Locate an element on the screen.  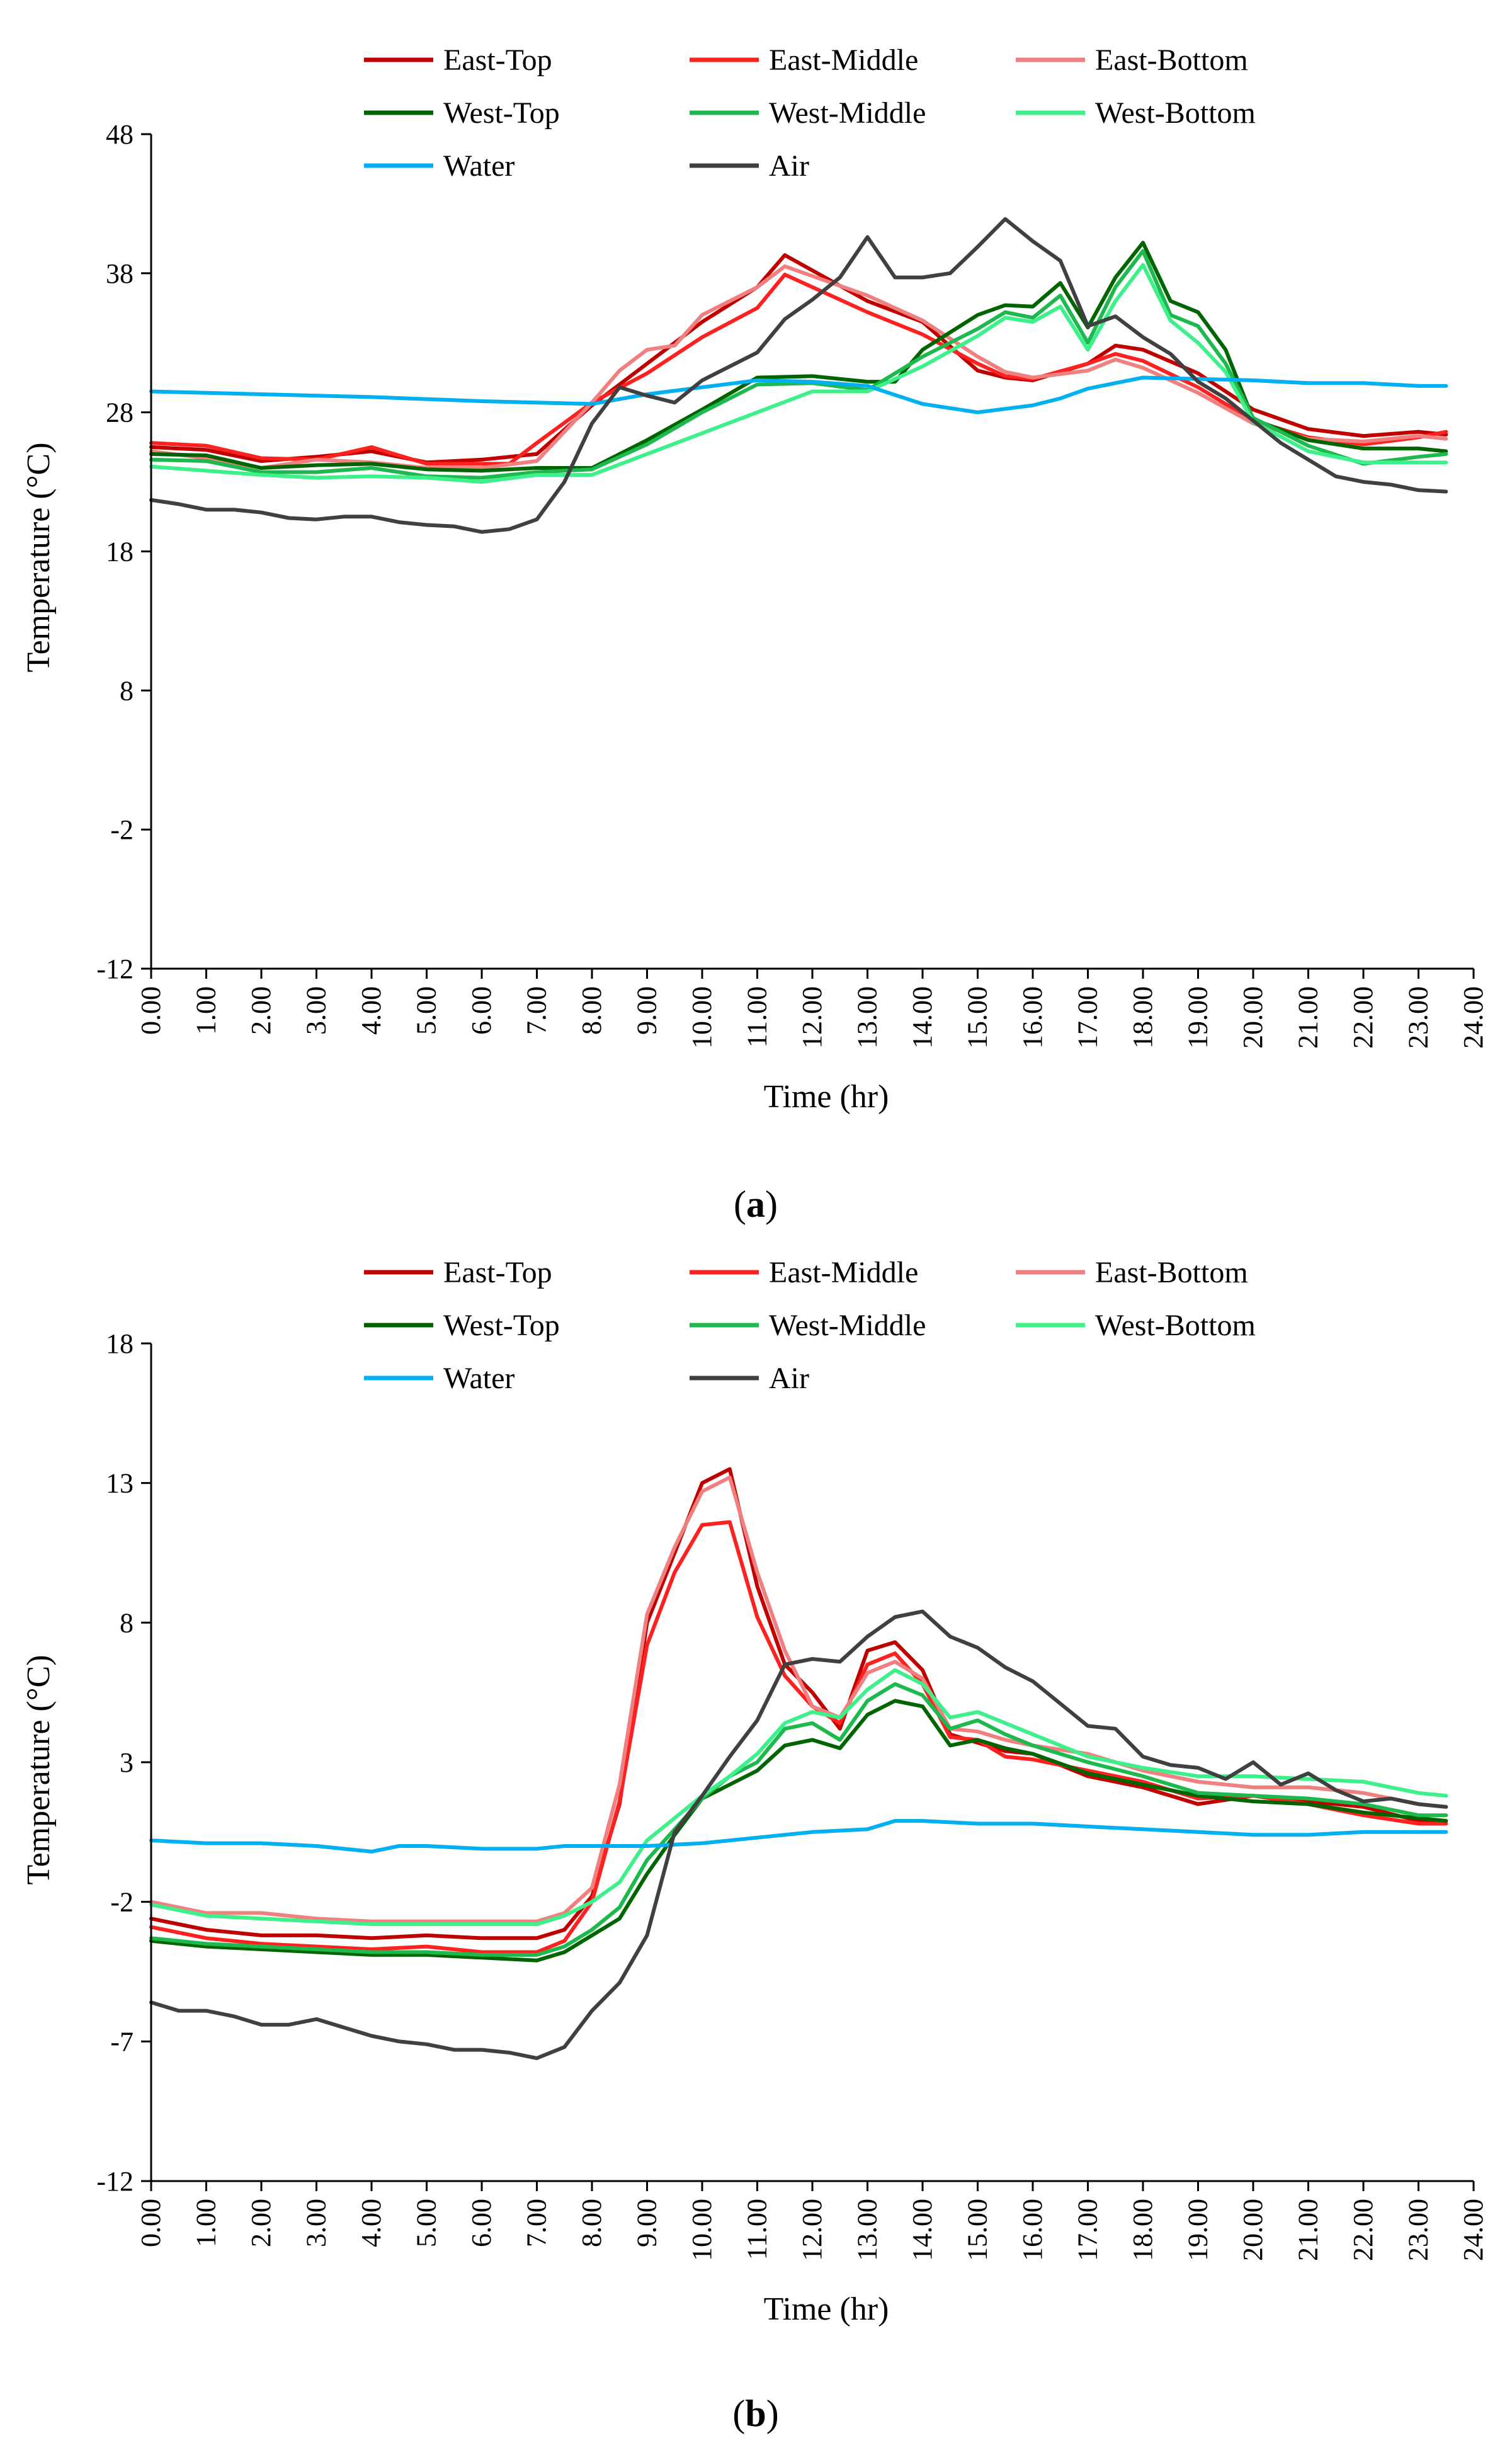
panel-letter: b is located at coordinates (755, 2413).